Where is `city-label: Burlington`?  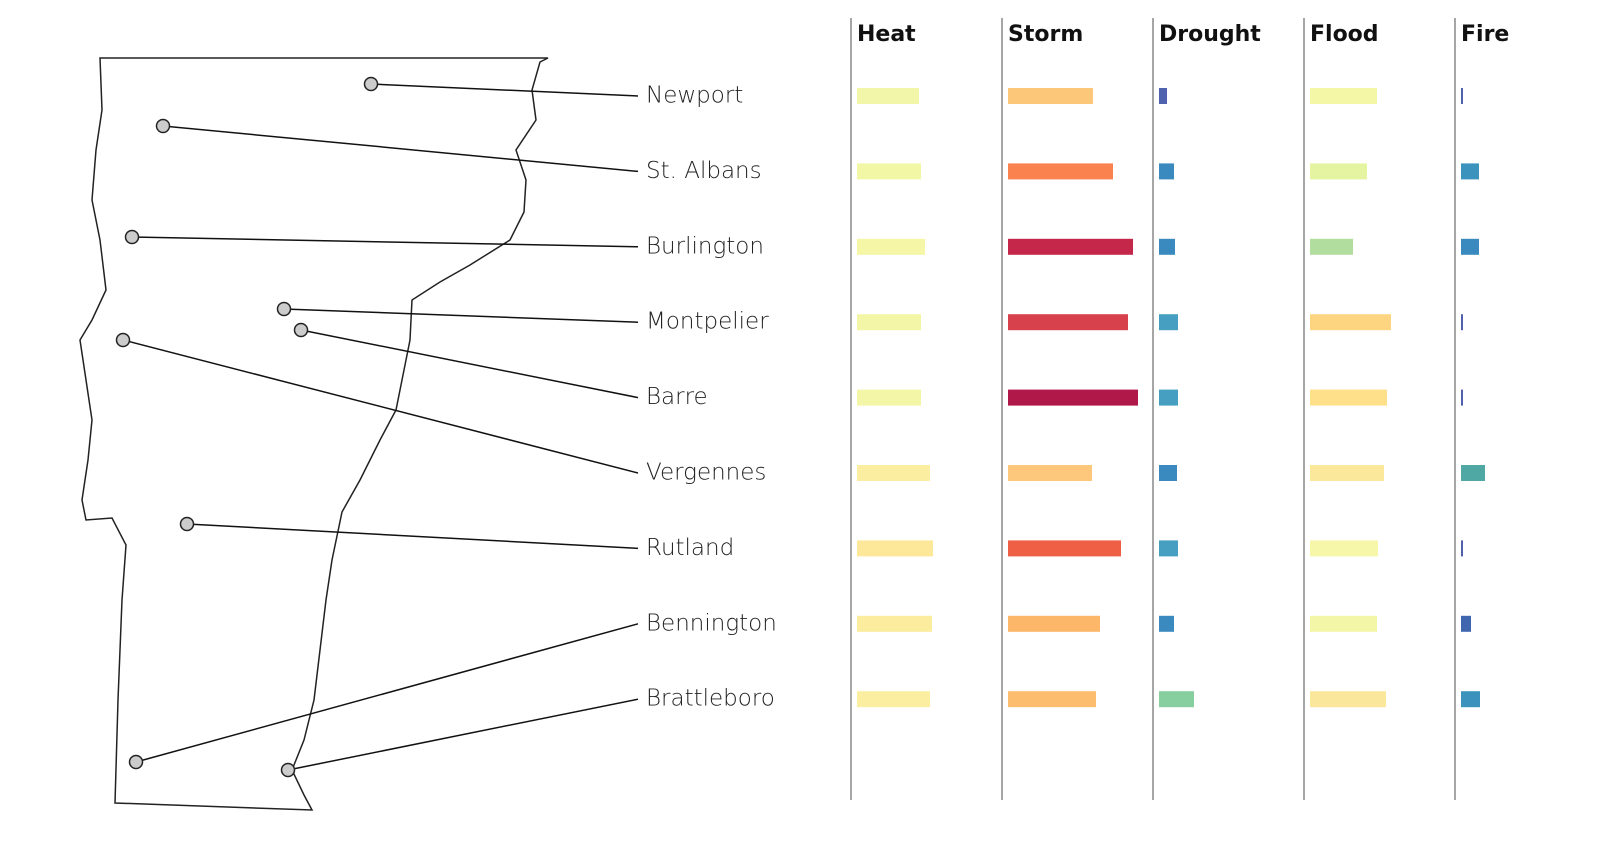 city-label: Burlington is located at coordinates (705, 246).